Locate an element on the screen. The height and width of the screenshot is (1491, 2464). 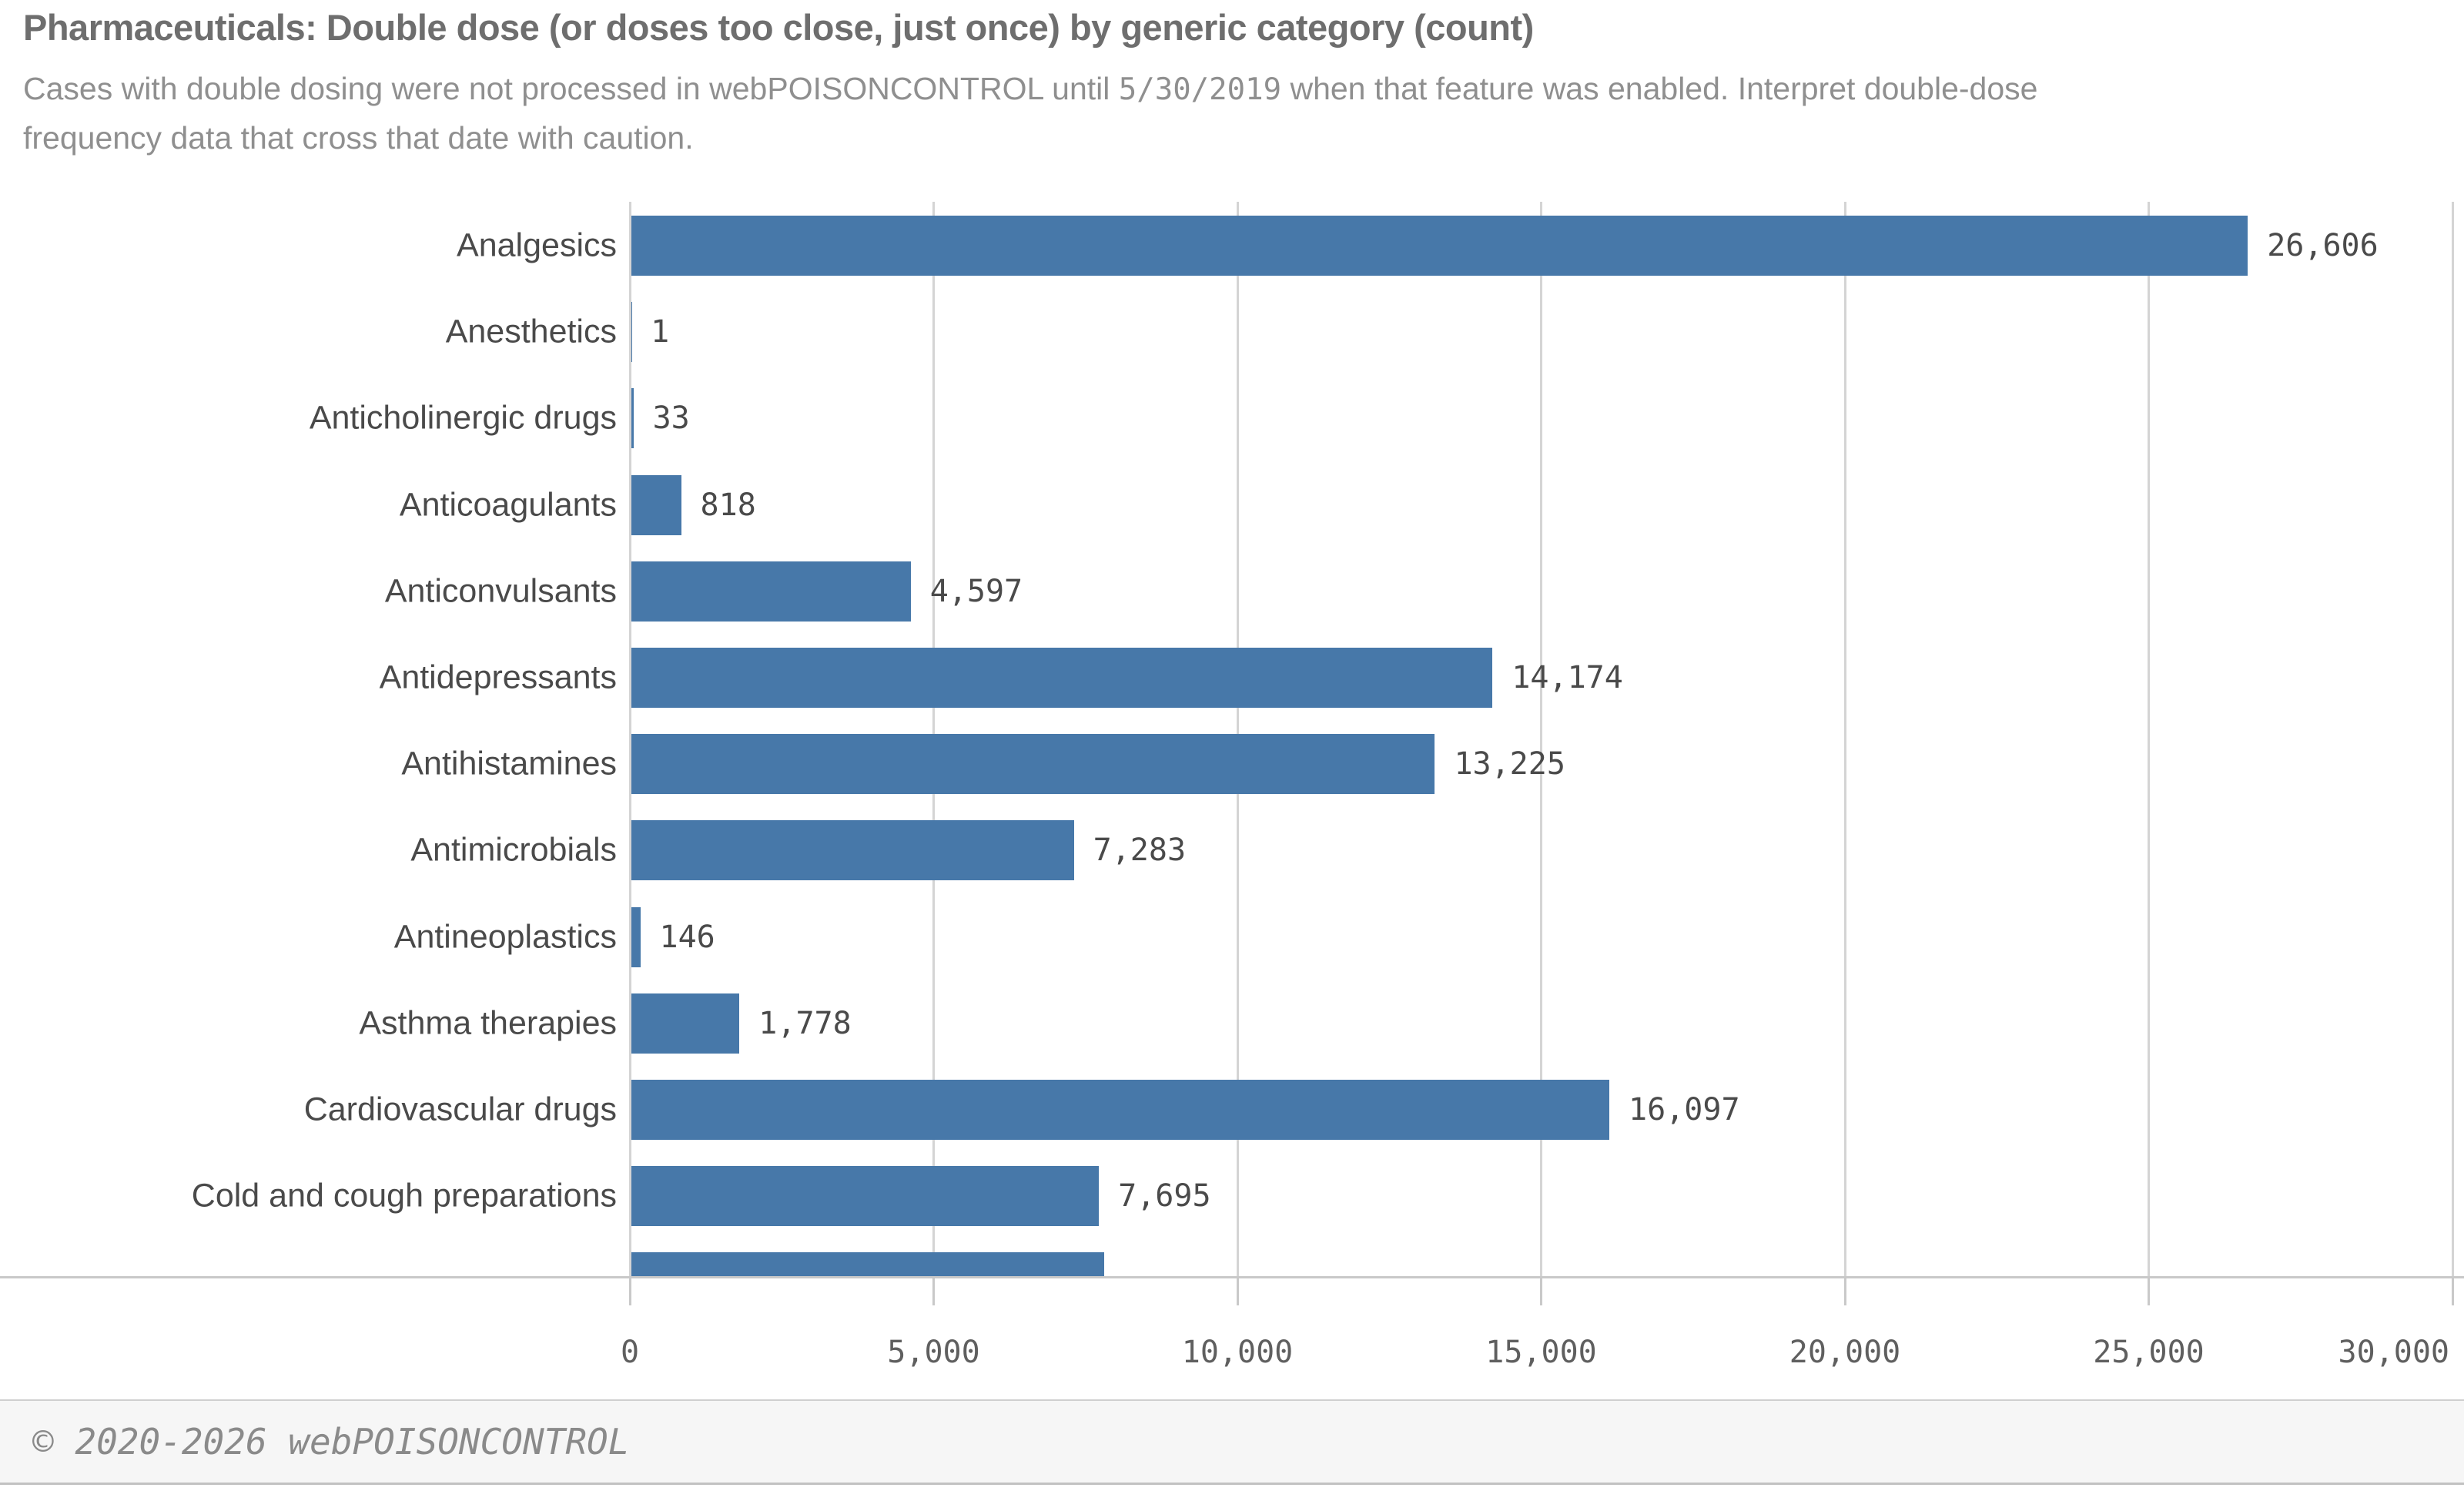
category-label-anticholinergic-drugs: Anticholinergic drugs is located at coordinates (463, 418).